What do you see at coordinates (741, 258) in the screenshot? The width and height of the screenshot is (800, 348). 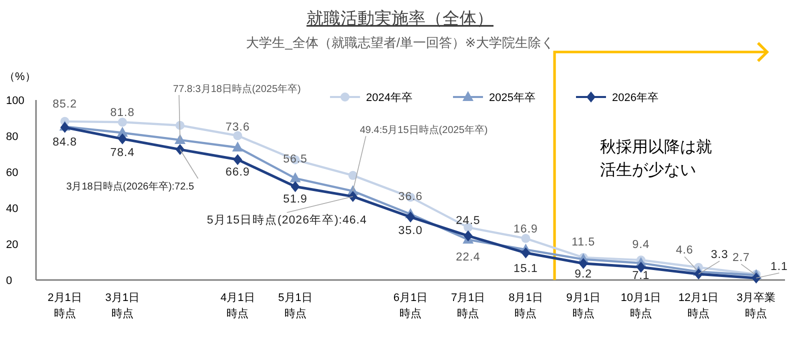 I see `data-label: 2.7` at bounding box center [741, 258].